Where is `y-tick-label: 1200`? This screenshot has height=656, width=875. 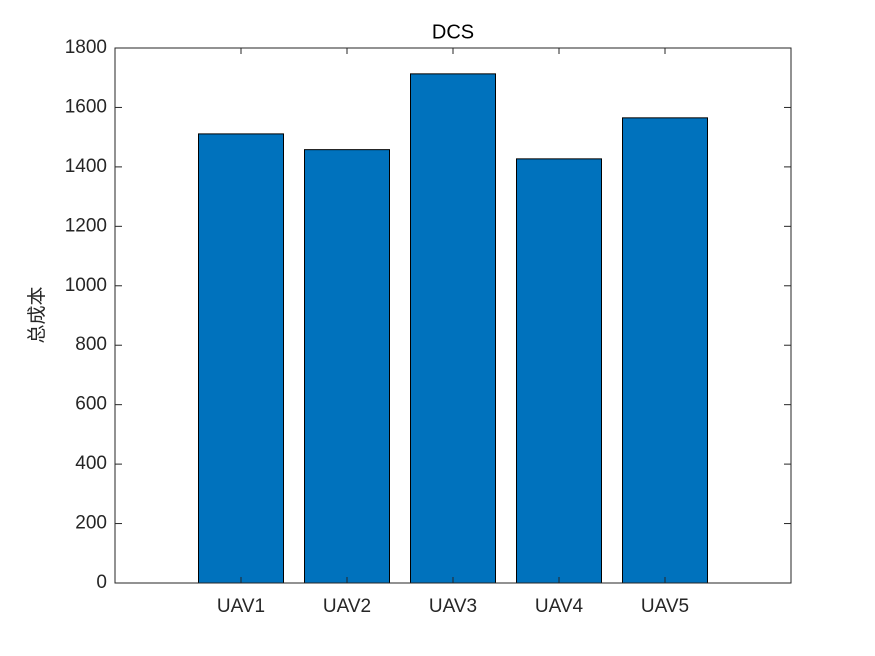
y-tick-label: 1200 is located at coordinates (86, 225).